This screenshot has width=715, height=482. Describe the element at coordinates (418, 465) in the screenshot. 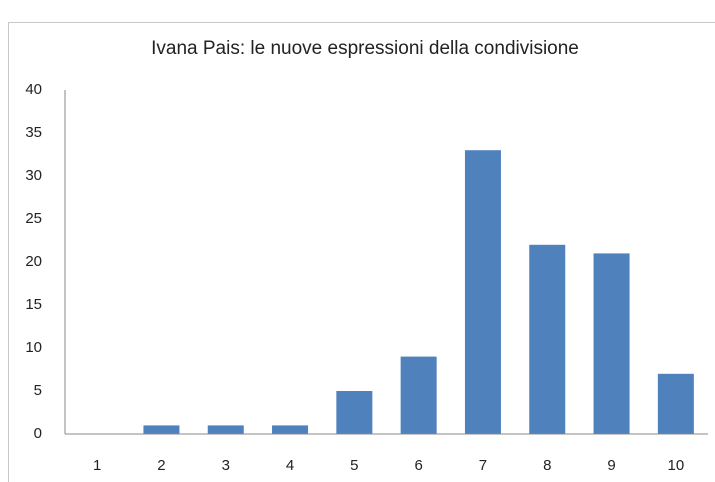

I see `x-tick-label: 6` at that location.